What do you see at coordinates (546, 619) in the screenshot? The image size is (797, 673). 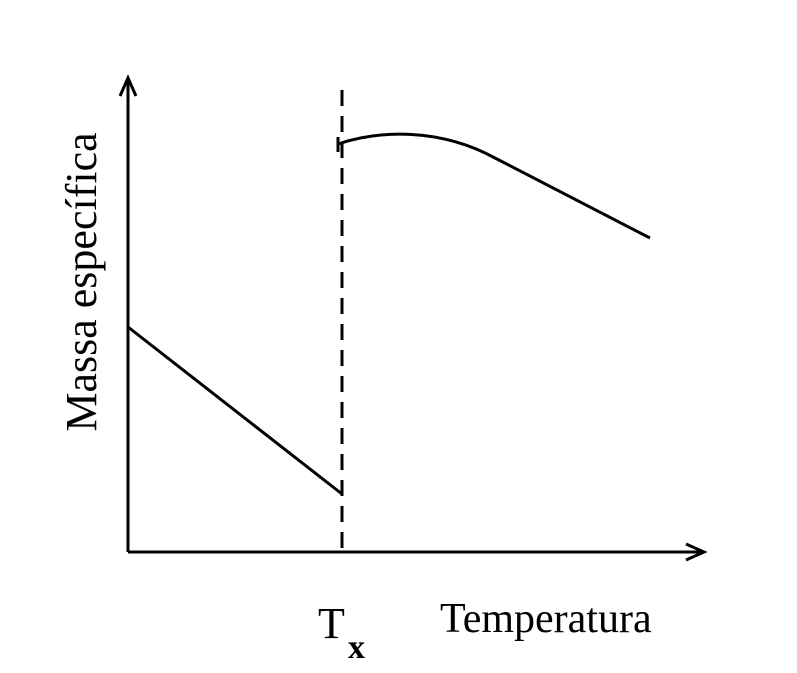 I see `x-axis-label: Temperatura` at bounding box center [546, 619].